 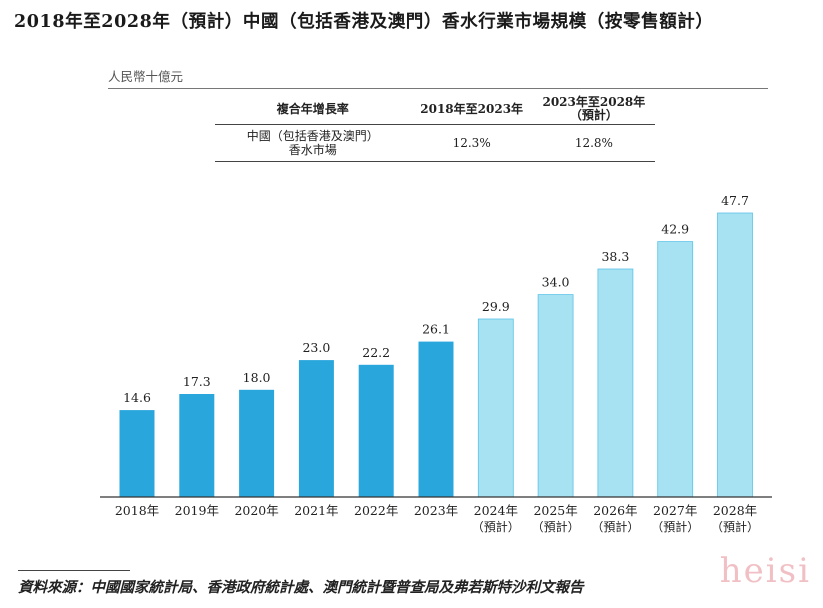 I want to click on cagr-header-2023-2028: 2023年至2028年 （預計）, so click(x=593, y=109).